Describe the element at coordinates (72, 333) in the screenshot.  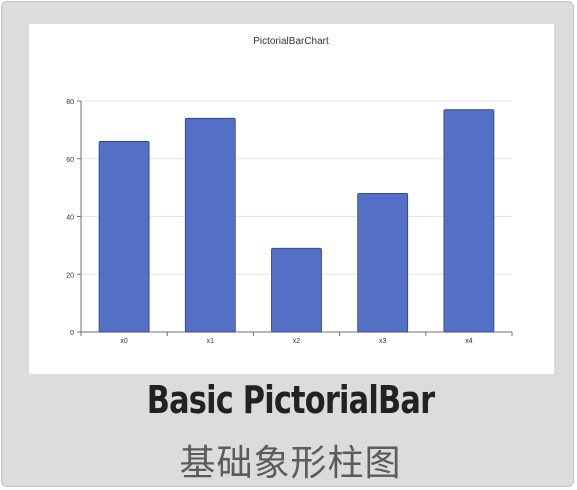
I see `y-tick-label: 0` at that location.